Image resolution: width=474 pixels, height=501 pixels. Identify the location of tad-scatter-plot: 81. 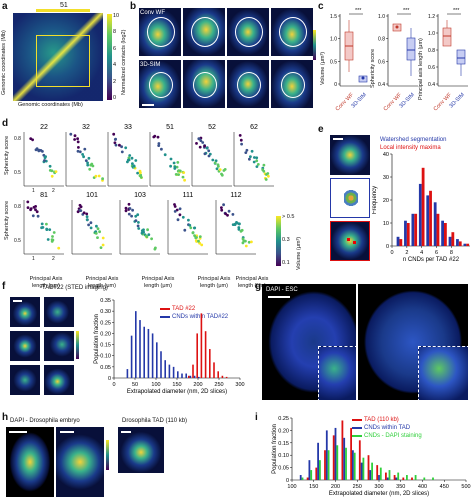
(43, 223).